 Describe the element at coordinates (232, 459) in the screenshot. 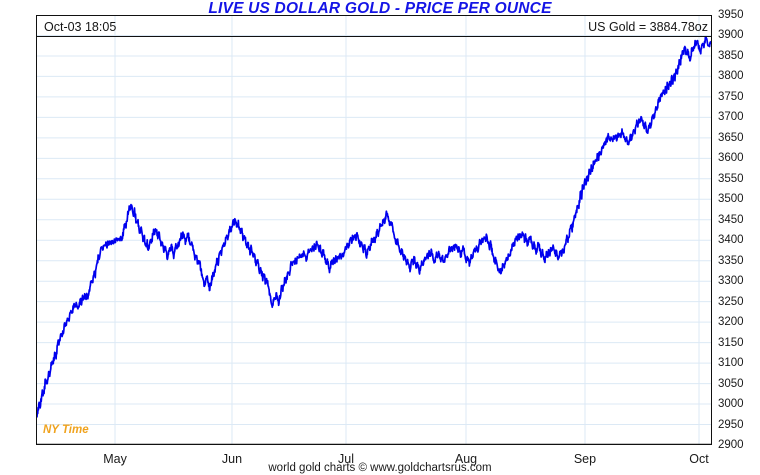

I see `x-axis-tick-label: Jun` at that location.